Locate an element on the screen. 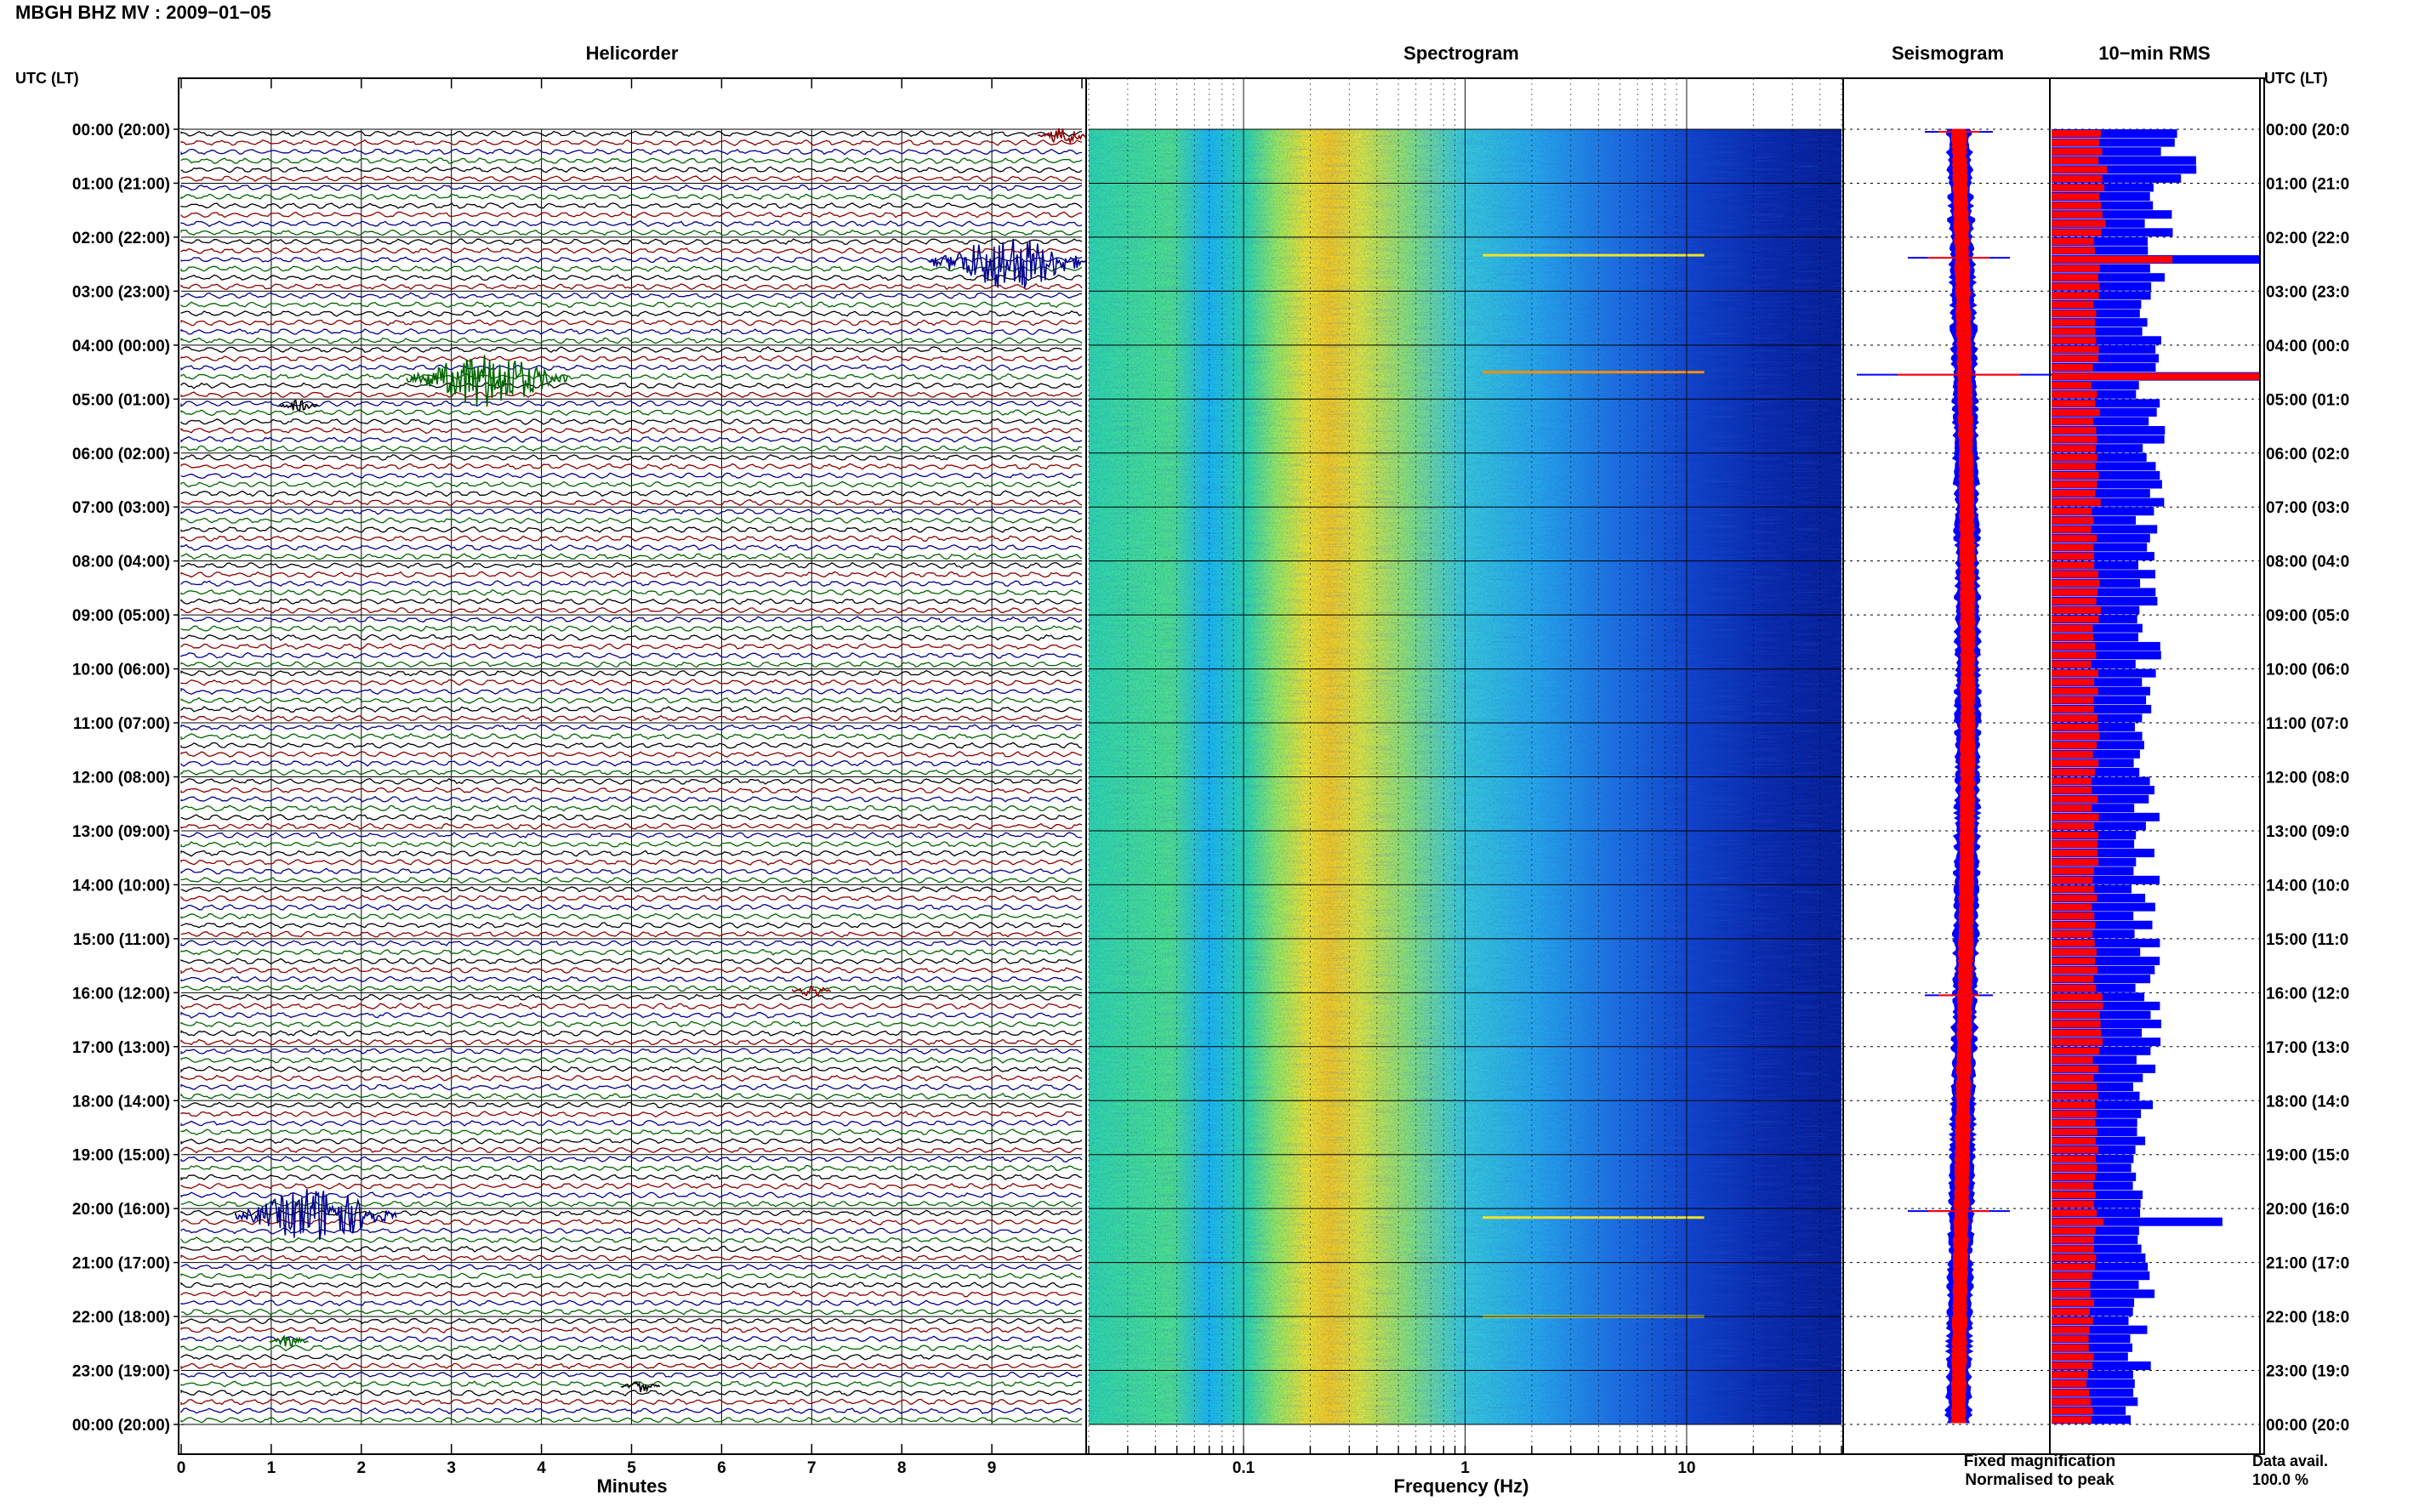 This screenshot has height=1512, width=2419. time-tick-left: 01:00 (21:00) is located at coordinates (121, 184).